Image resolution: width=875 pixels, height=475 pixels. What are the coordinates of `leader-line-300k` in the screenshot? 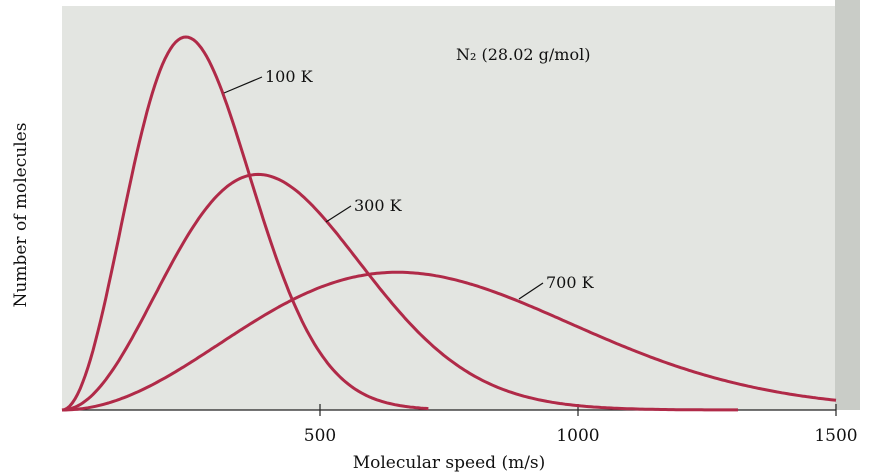 It's located at (338, 214).